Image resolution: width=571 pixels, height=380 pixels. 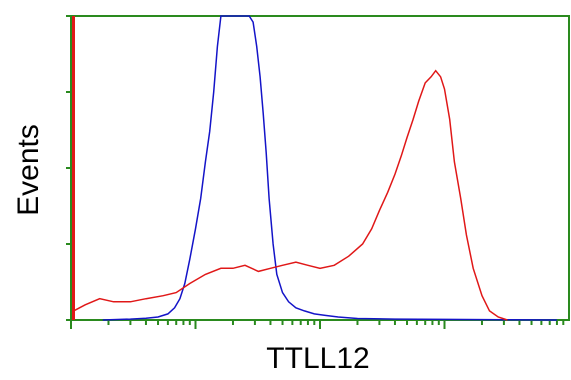 What do you see at coordinates (317, 358) in the screenshot?
I see `x-axis-title: TTLL12` at bounding box center [317, 358].